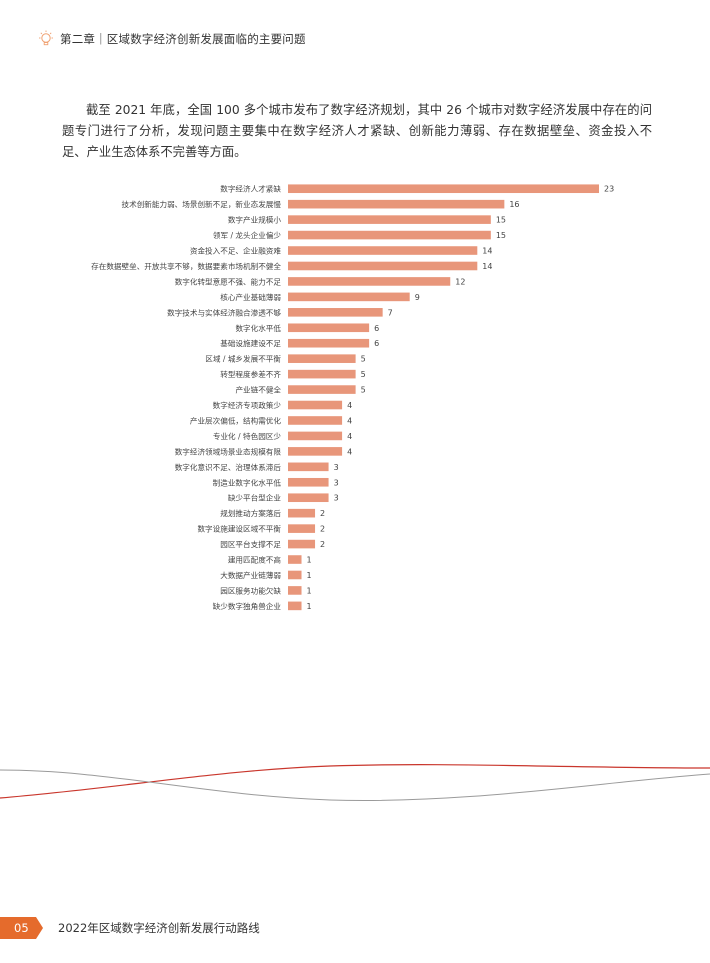  What do you see at coordinates (258, 390) in the screenshot?
I see `category-label: 产业链不健全` at bounding box center [258, 390].